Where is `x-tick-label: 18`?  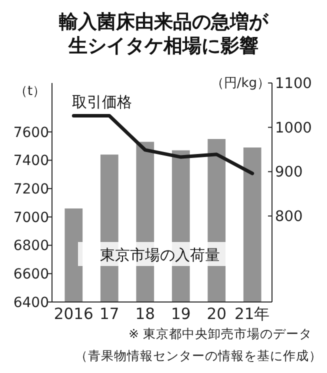 x-tick-label: 18 is located at coordinates (145, 314).